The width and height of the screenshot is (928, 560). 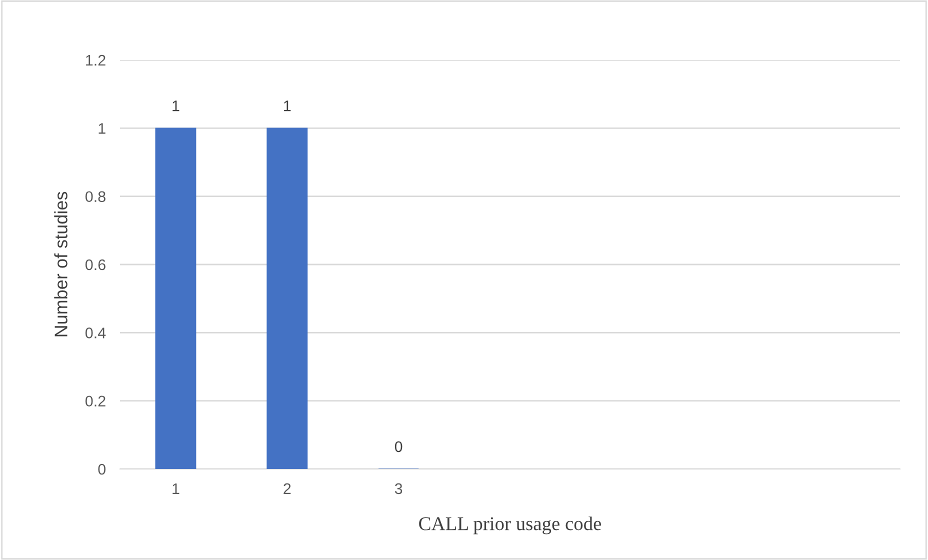 What do you see at coordinates (287, 488) in the screenshot?
I see `x-tick-label: 2` at bounding box center [287, 488].